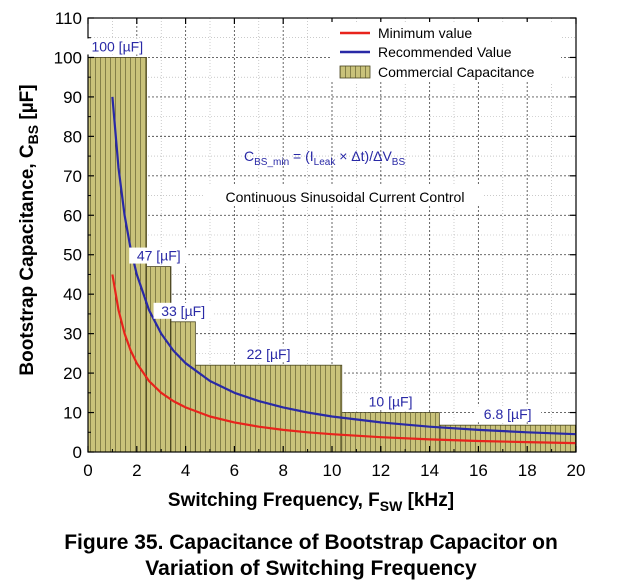 The height and width of the screenshot is (587, 622). What do you see at coordinates (332, 470) in the screenshot?
I see `x-tick-label: 10` at bounding box center [332, 470].